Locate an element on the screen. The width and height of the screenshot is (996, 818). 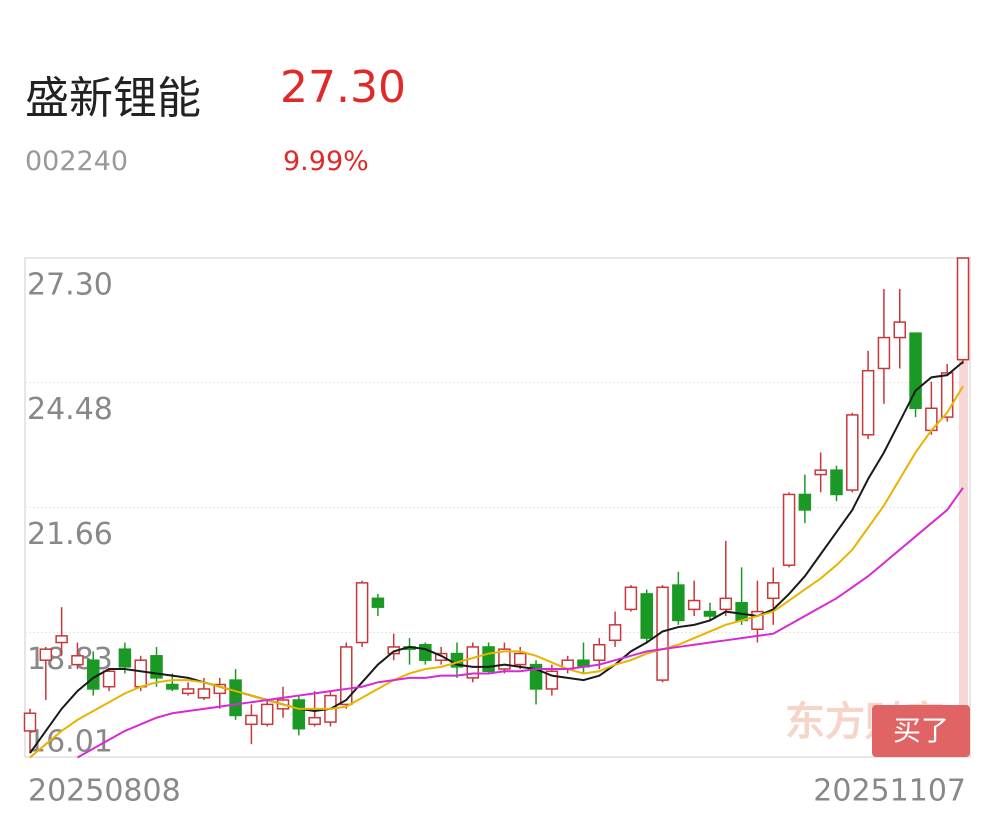
x-tick-label: 20250808 is located at coordinates (104, 791).